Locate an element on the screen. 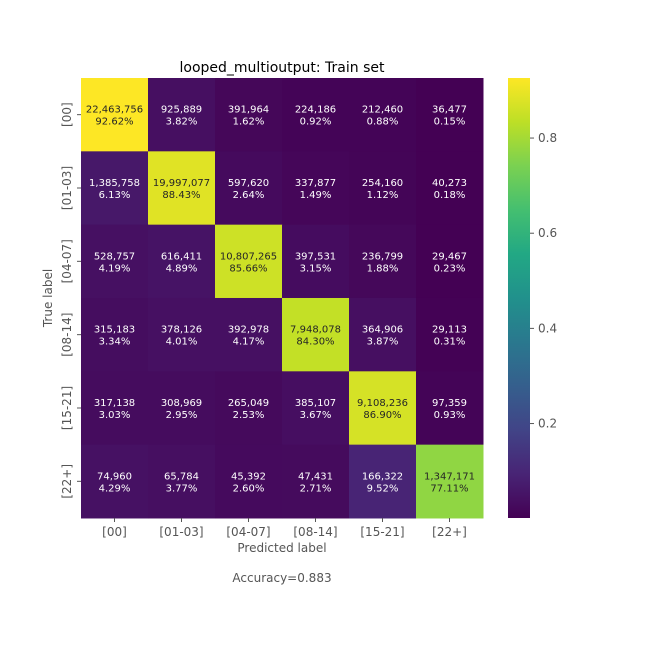 The height and width of the screenshot is (648, 648). cell-count-label: 391,964 is located at coordinates (248, 110).